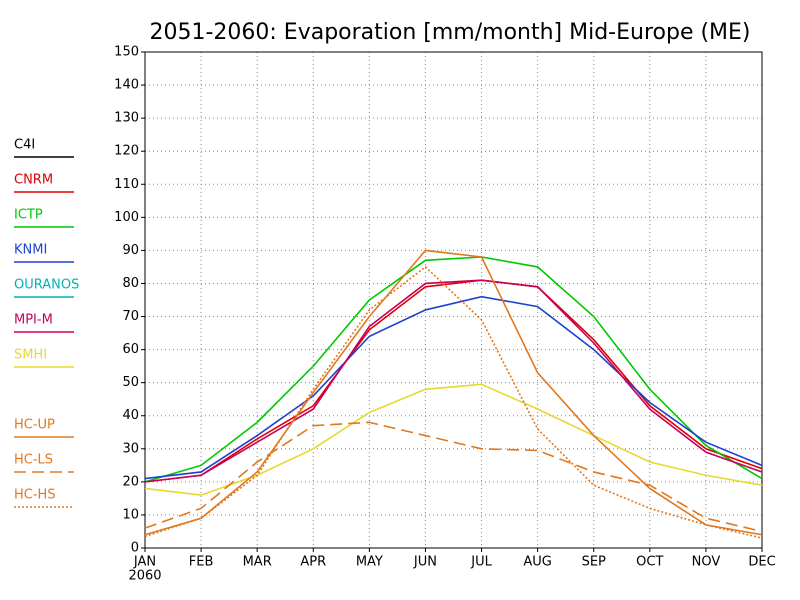 Image resolution: width=800 pixels, height=600 pixels. I want to click on y-tick-label: 70, so click(130, 316).